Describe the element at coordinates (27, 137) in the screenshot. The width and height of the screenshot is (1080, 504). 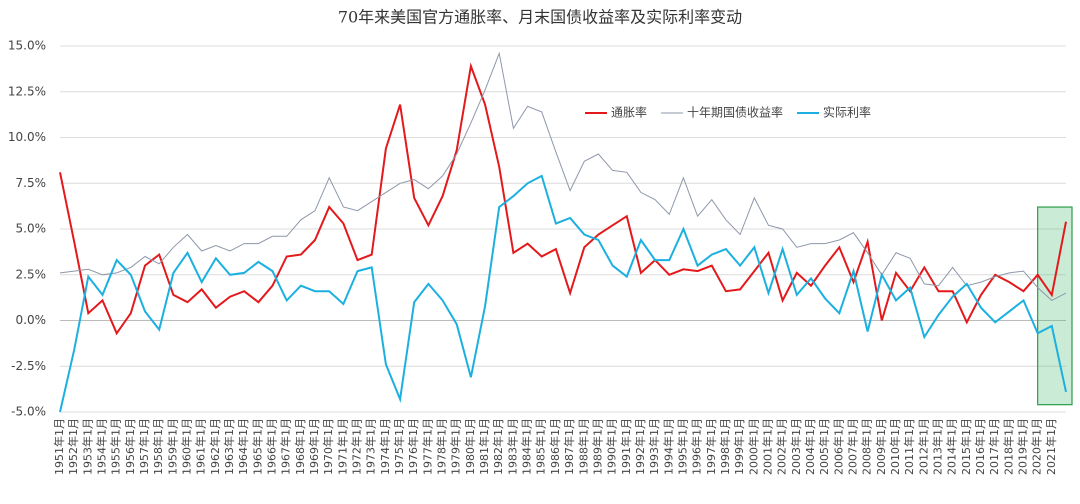
I see `y-tick-label: 10.0%` at that location.